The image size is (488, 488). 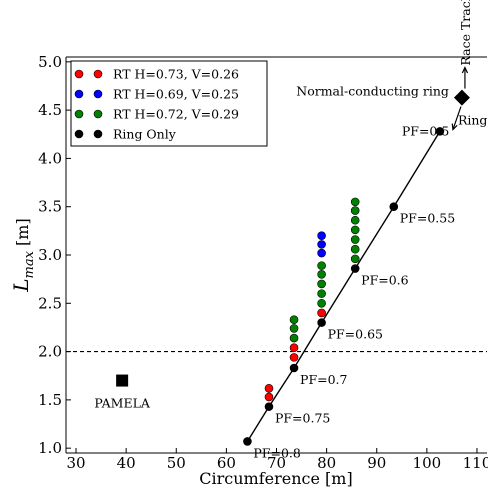 What do you see at coordinates (126, 463) in the screenshot?
I see `x-tick-label-1: 40` at bounding box center [126, 463].